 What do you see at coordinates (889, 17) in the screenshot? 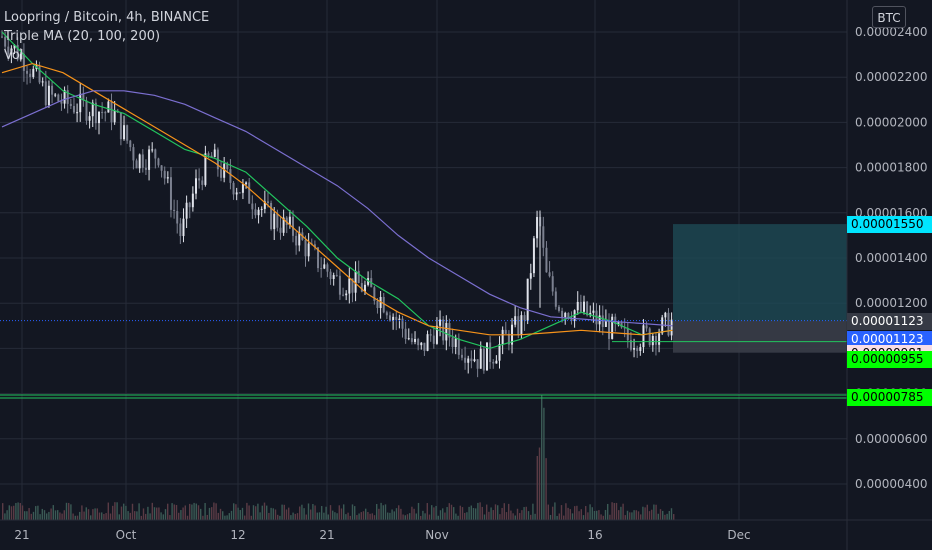
I see `currency-button: BTC` at bounding box center [889, 17].